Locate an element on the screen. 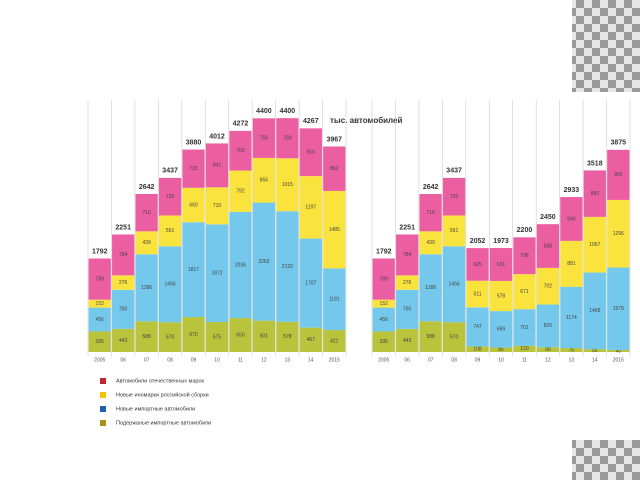  value-label: 1579 is located at coordinates (618, 309).